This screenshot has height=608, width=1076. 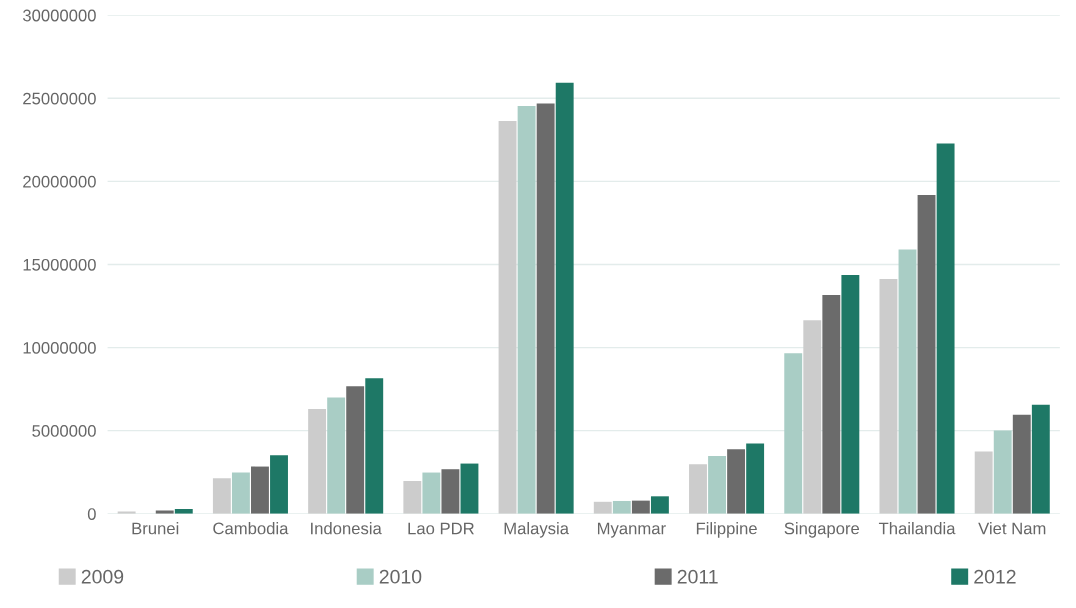 I want to click on x-tick-label: Cambodia, so click(x=251, y=528).